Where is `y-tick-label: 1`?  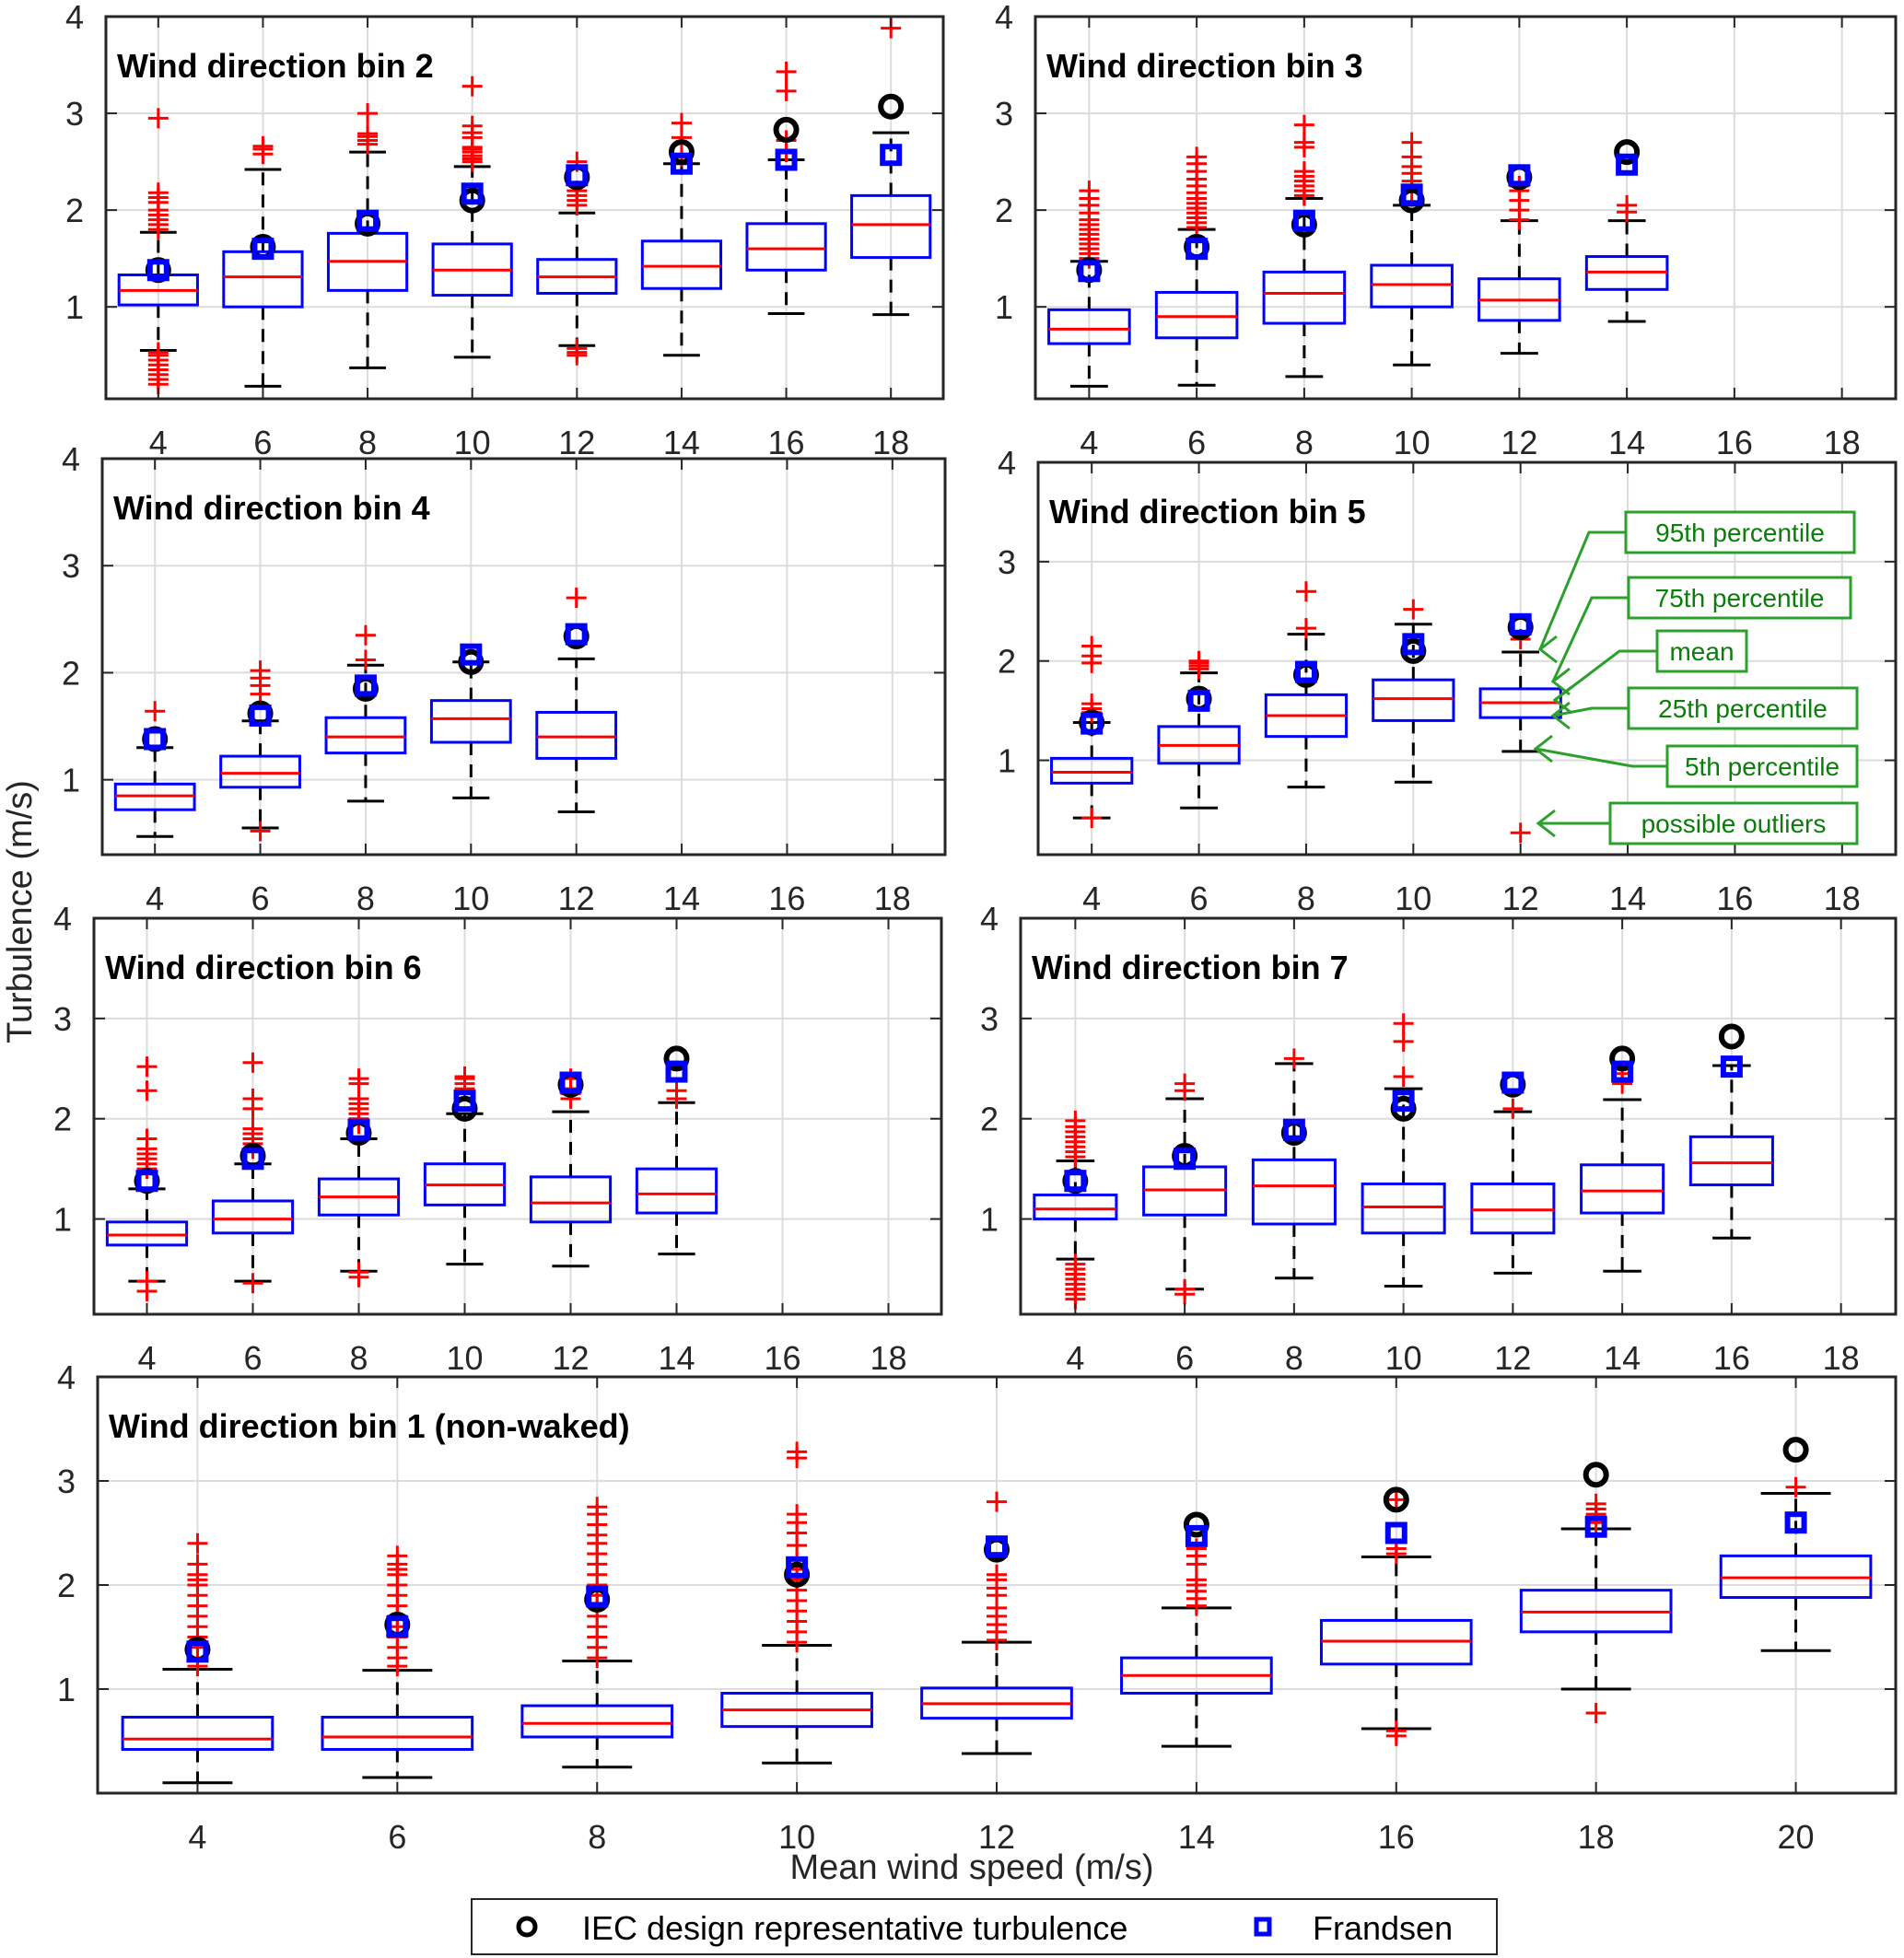
y-tick-label: 1 is located at coordinates (1007, 761).